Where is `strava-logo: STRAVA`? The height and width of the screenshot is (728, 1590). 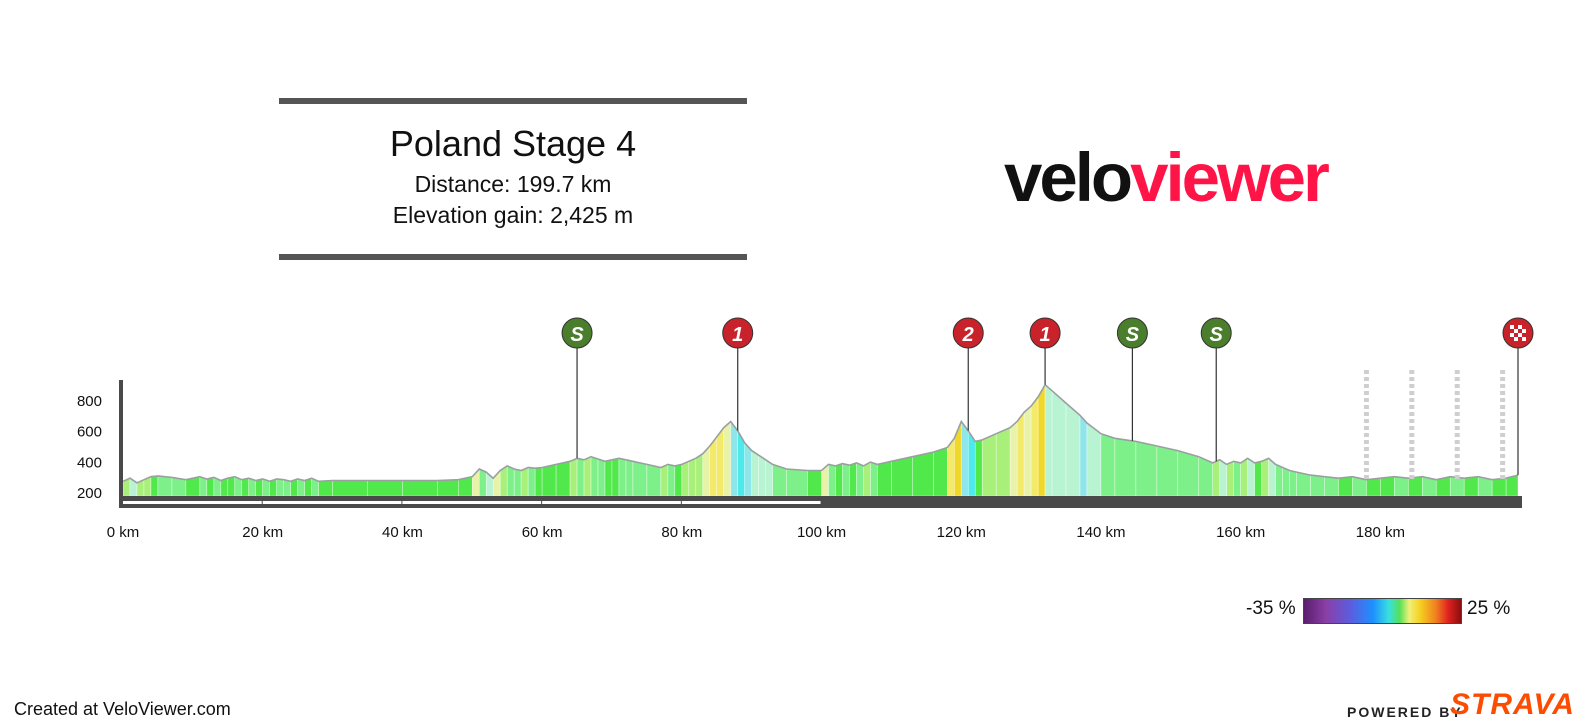 strava-logo: STRAVA is located at coordinates (1512, 704).